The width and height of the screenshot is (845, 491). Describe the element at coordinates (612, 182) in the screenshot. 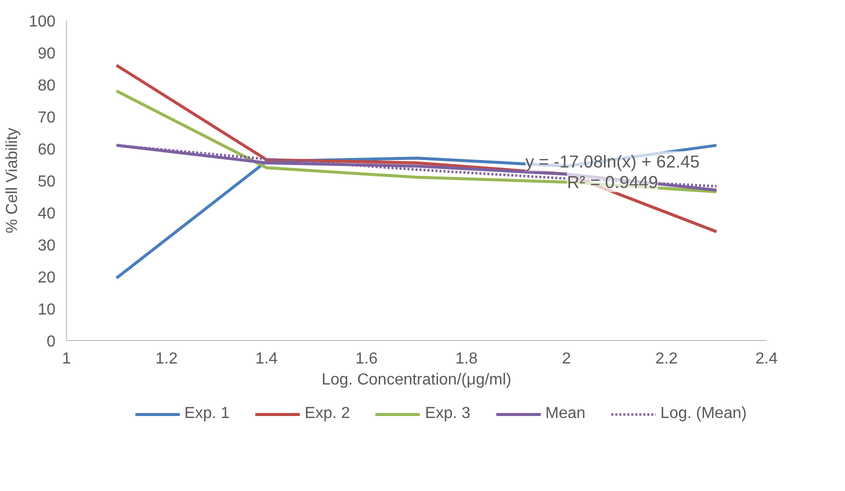

I see `annotation: R² = 0.9449` at that location.